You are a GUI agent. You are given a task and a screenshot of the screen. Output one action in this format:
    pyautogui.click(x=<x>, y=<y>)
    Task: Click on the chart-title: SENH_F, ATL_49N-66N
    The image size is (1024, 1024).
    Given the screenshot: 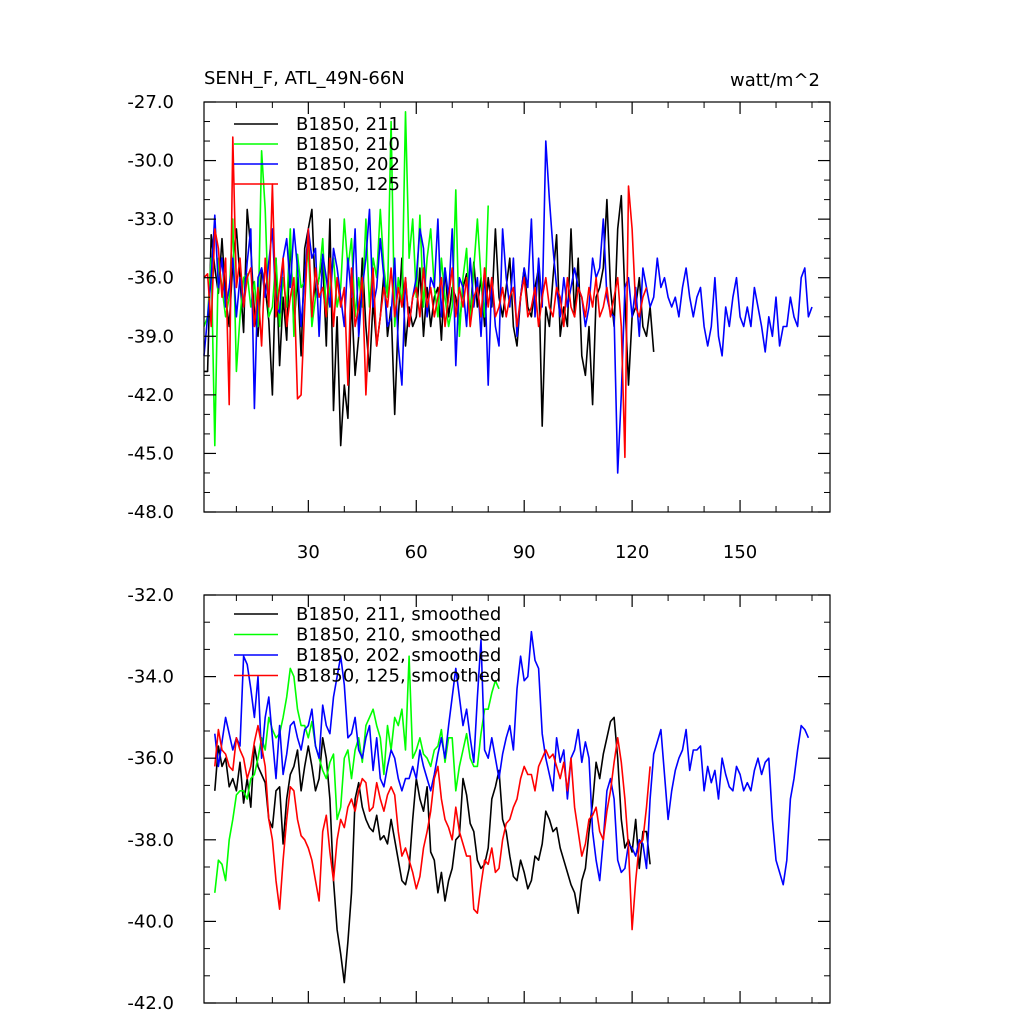 What is the action you would take?
    pyautogui.click(x=304, y=78)
    